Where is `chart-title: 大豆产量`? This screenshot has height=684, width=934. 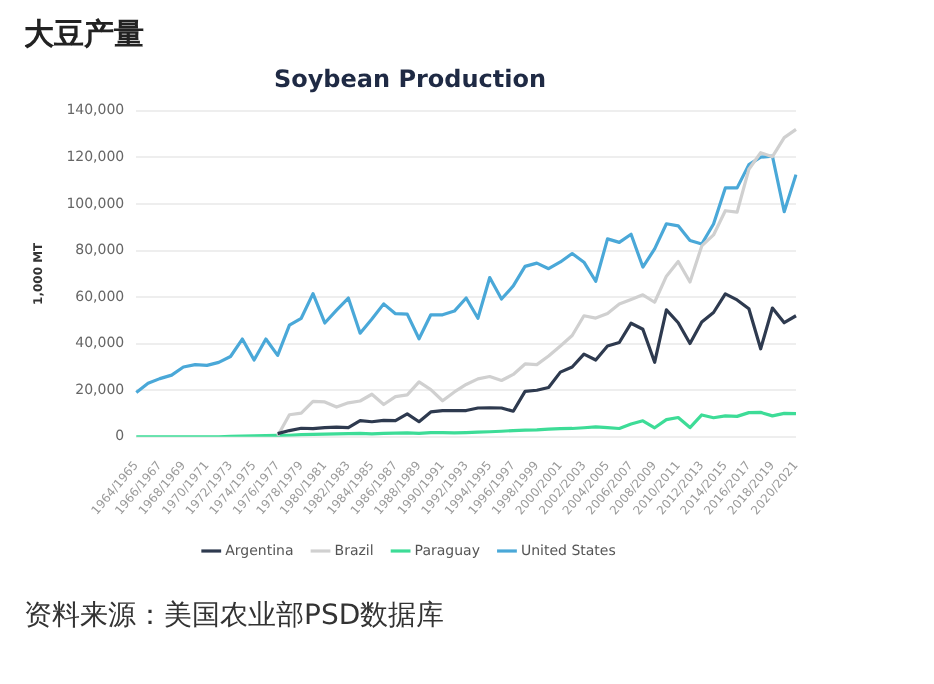 chart-title: 大豆产量 is located at coordinates (85, 35).